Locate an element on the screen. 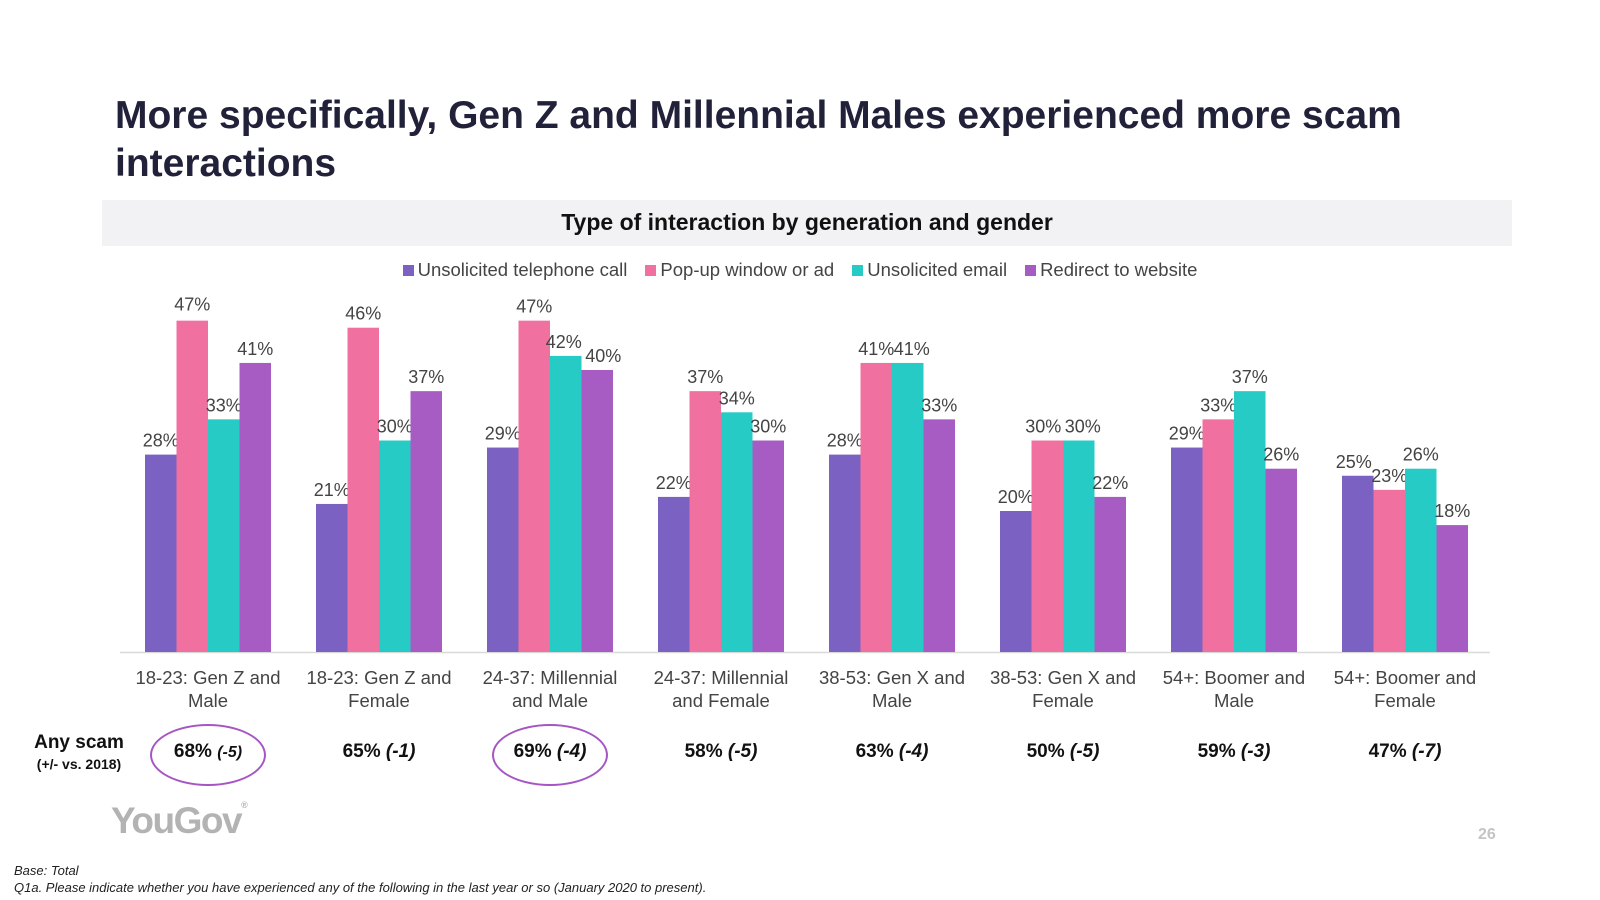 The image size is (1600, 900). yougov-logo: YouGov® is located at coordinates (179, 821).